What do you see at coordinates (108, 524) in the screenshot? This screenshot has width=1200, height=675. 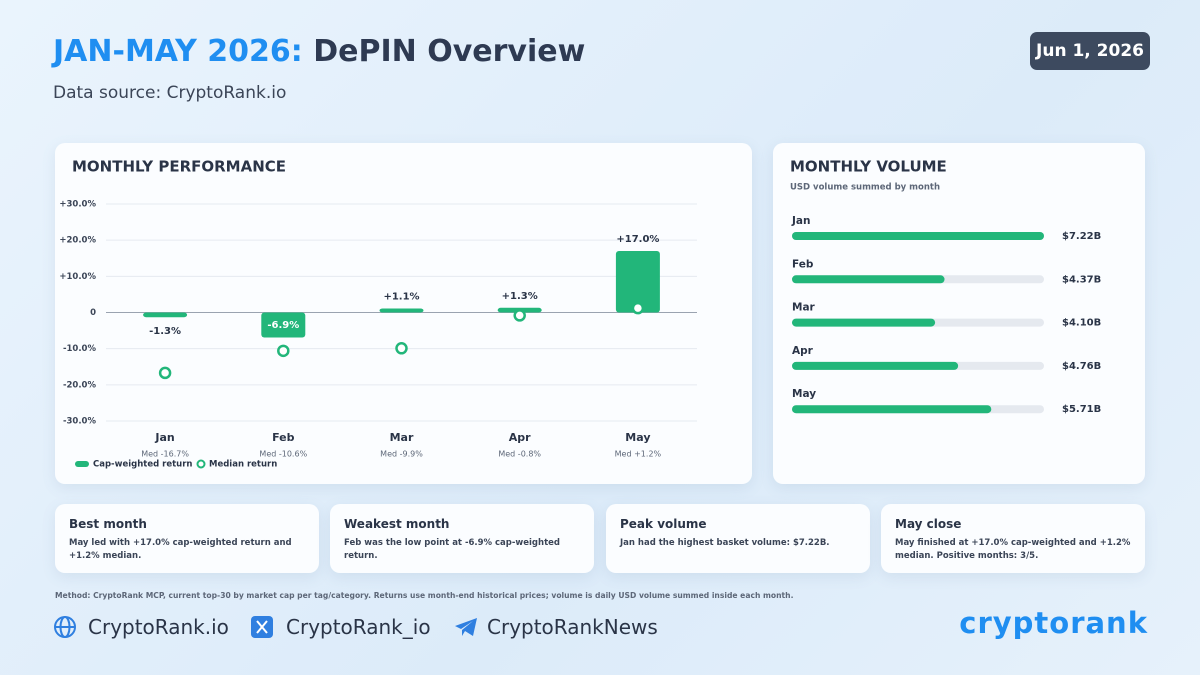 I see `card-title: Best month` at bounding box center [108, 524].